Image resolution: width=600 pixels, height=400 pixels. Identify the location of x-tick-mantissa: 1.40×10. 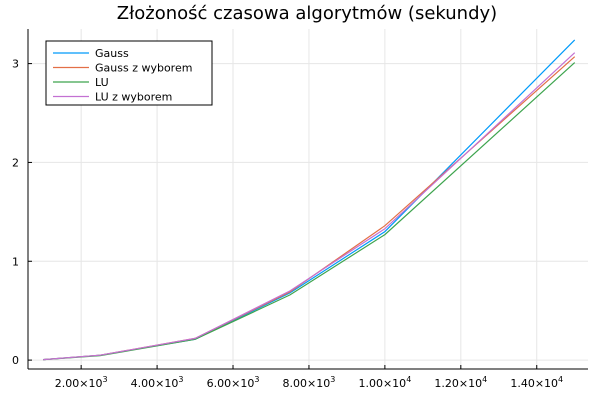
(534, 383).